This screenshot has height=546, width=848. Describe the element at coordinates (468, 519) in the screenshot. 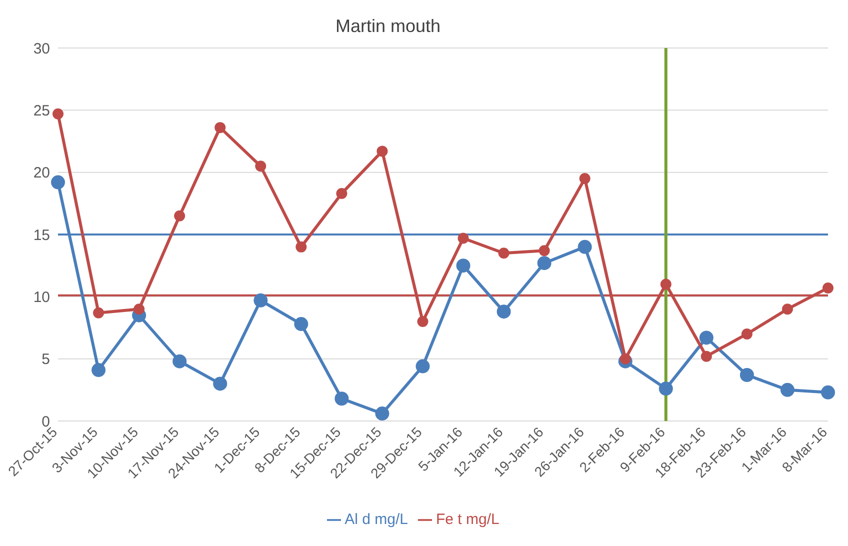

I see `legend-label: Fe t mg/L` at that location.